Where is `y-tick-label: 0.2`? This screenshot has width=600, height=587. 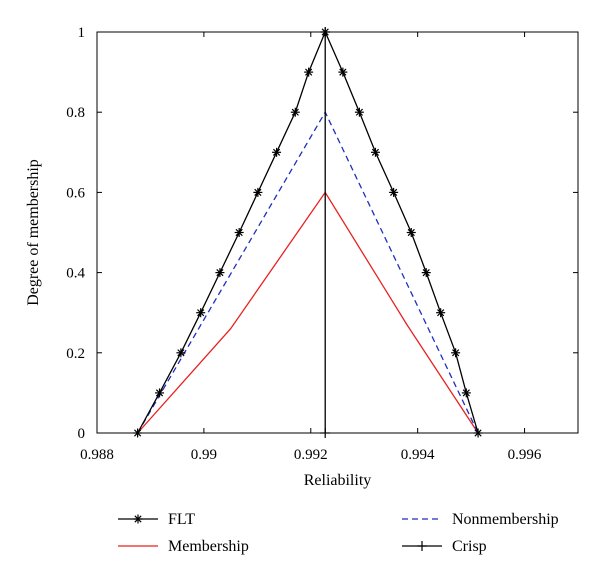 y-tick-label: 0.2 is located at coordinates (75, 354).